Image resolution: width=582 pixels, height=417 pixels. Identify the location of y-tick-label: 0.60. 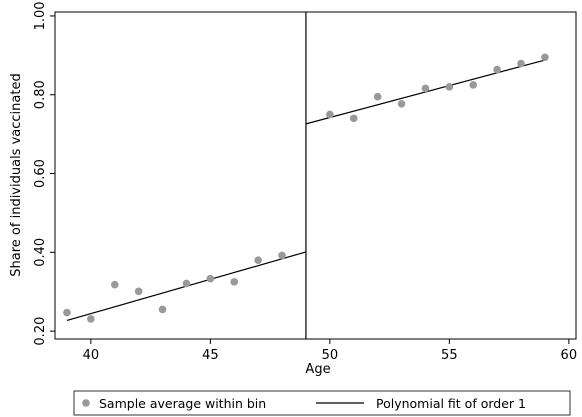
(40, 173).